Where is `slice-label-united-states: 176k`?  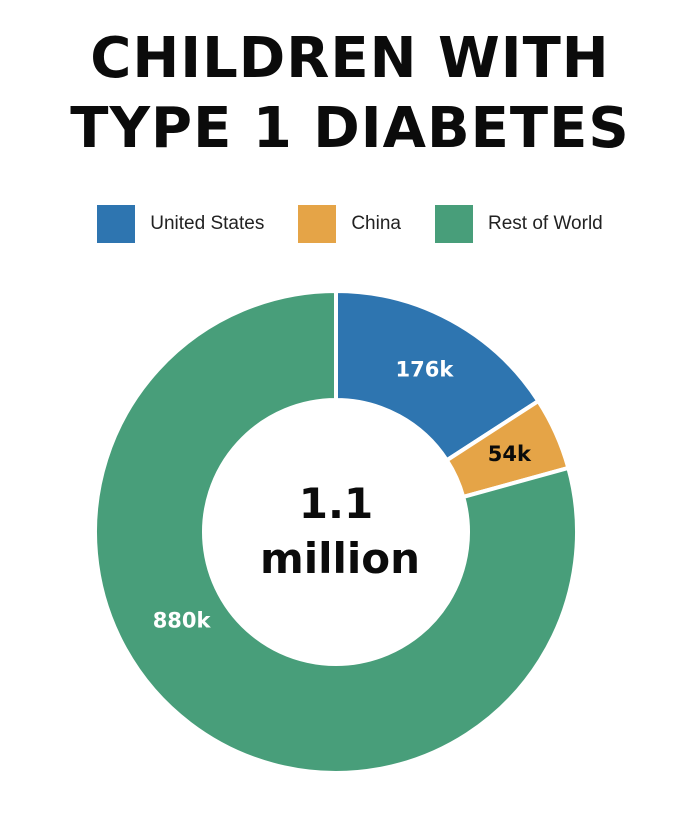 slice-label-united-states: 176k is located at coordinates (424, 370).